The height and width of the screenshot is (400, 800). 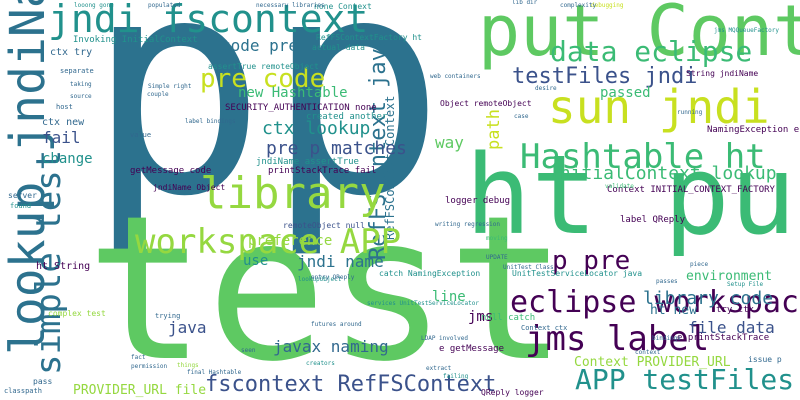 What do you see at coordinates (643, 157) in the screenshot?
I see `word-hashtable-ht: Hashtable ht` at bounding box center [643, 157].